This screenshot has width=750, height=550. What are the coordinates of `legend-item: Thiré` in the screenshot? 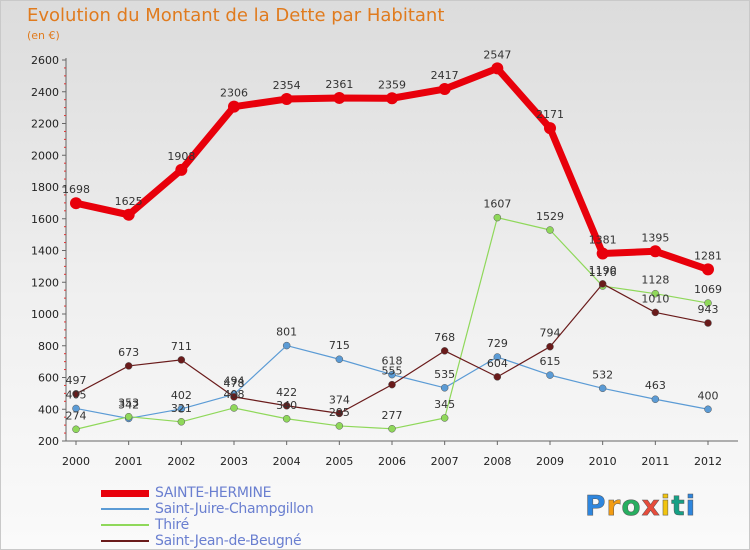 It's located at (207, 525).